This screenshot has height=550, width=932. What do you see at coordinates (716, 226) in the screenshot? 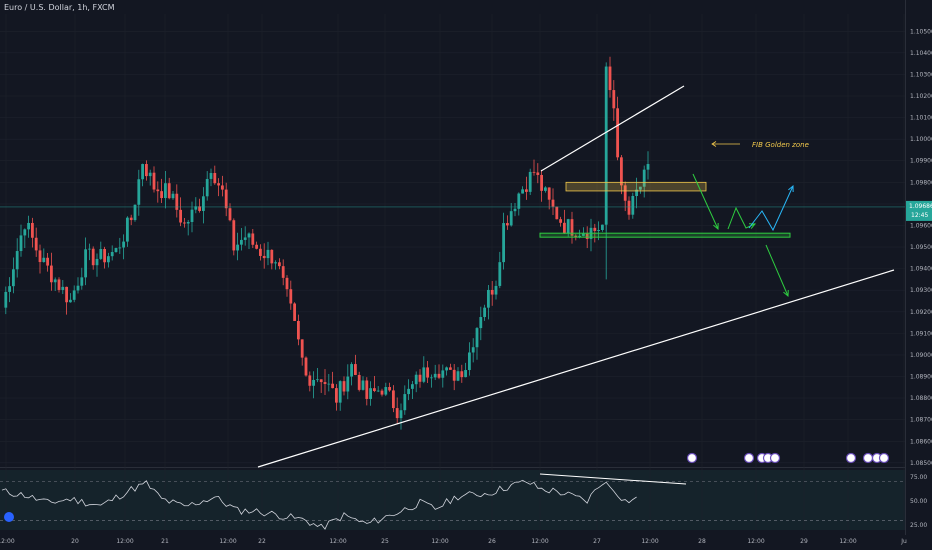
I see `projection-arrow-down-head` at bounding box center [716, 226].